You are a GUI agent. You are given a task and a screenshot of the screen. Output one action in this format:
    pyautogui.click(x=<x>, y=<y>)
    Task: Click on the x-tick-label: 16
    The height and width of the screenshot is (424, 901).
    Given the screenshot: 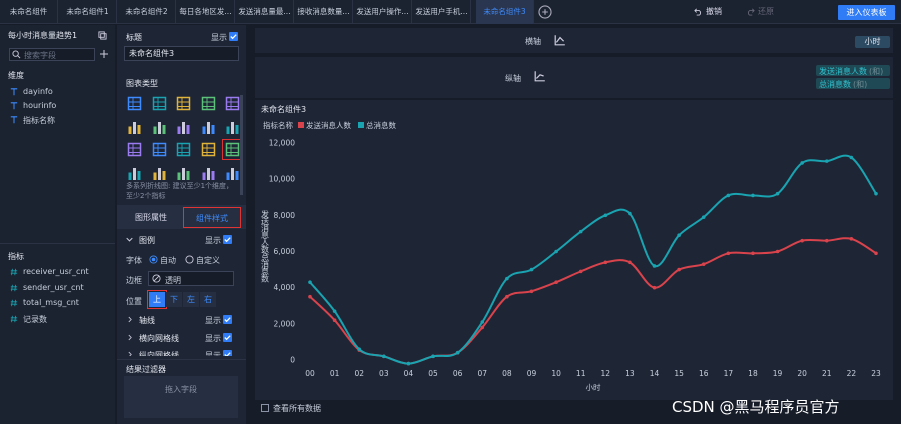 What is the action you would take?
    pyautogui.click(x=704, y=373)
    